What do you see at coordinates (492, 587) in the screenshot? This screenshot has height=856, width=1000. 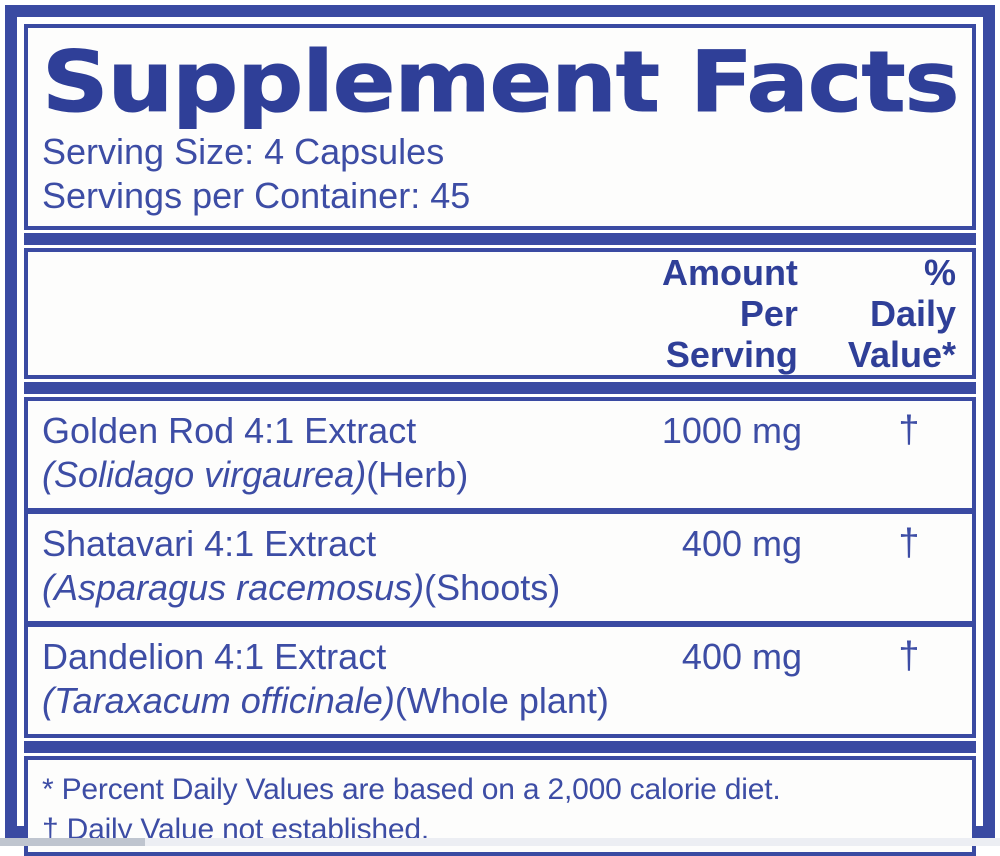 I see `ingredient-plant-part: (Shoots)` at bounding box center [492, 587].